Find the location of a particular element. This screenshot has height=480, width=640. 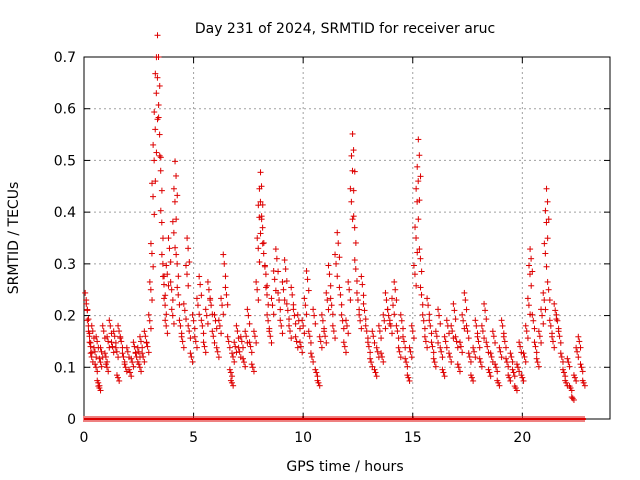

y-tick-label: 0.1 is located at coordinates (65, 368).